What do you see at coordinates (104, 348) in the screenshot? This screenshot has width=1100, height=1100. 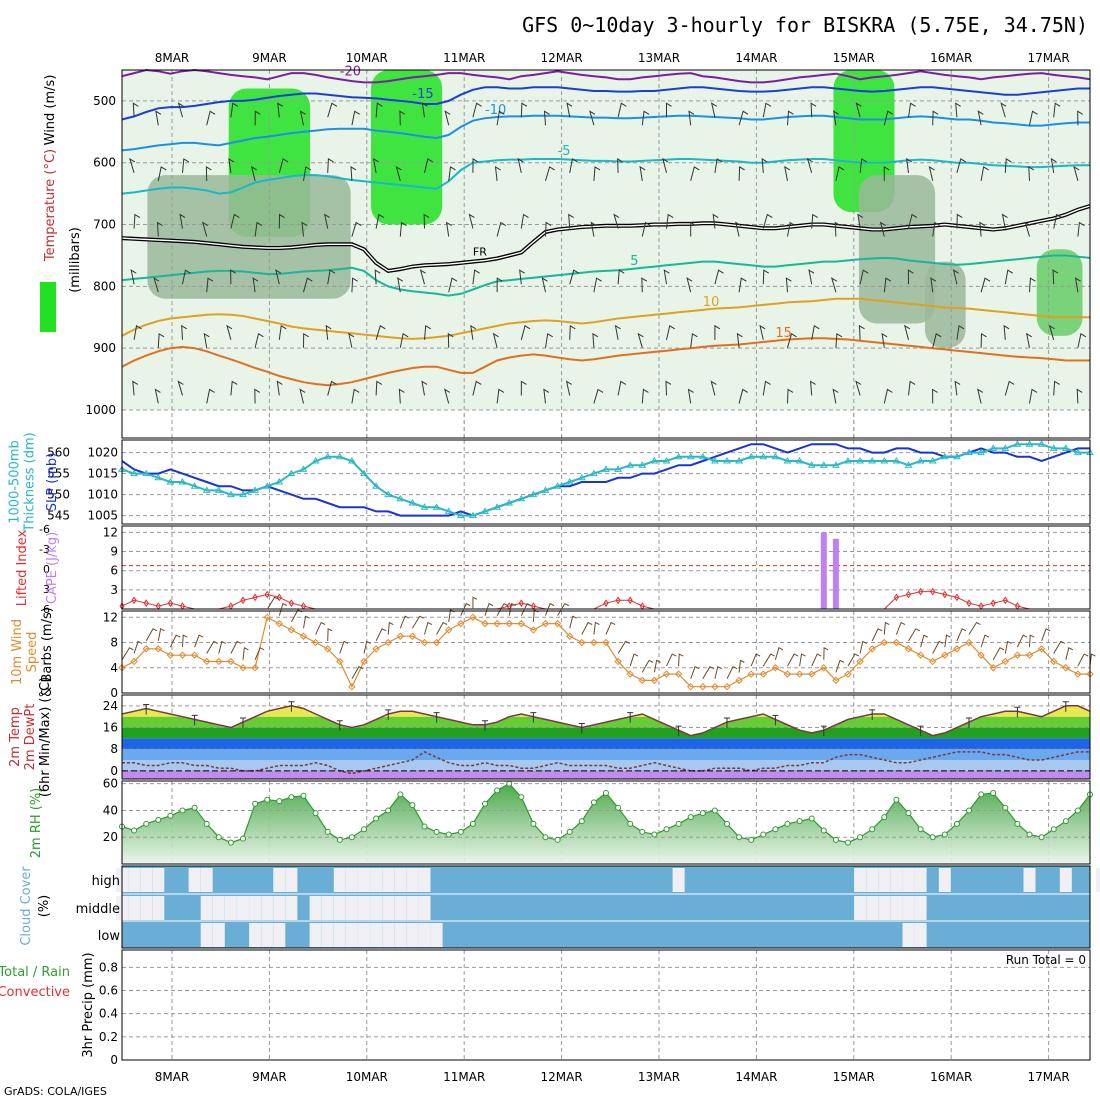 I see `pressure-tick: 900` at bounding box center [104, 348].